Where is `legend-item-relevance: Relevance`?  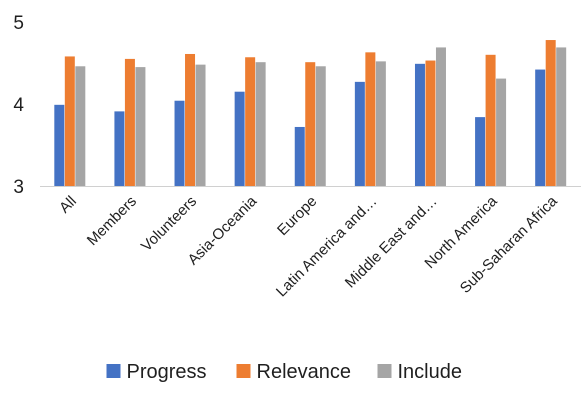
legend-item-relevance: Relevance is located at coordinates (294, 372).